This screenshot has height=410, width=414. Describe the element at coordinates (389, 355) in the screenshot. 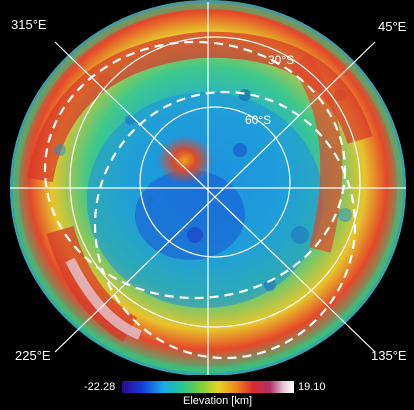

I see `longitude-label-135e: 135°E` at that location.